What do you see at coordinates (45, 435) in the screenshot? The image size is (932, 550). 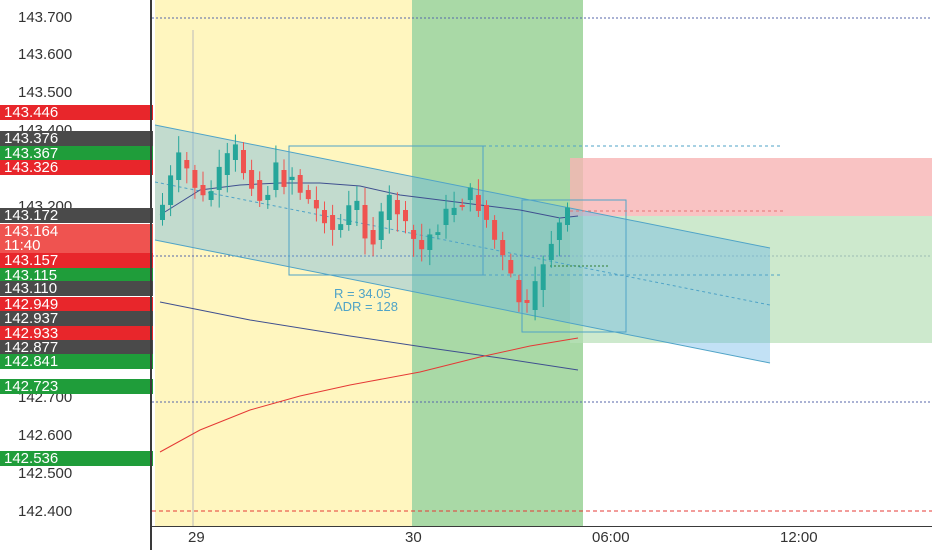 I see `price-tick: 142.600` at bounding box center [45, 435].